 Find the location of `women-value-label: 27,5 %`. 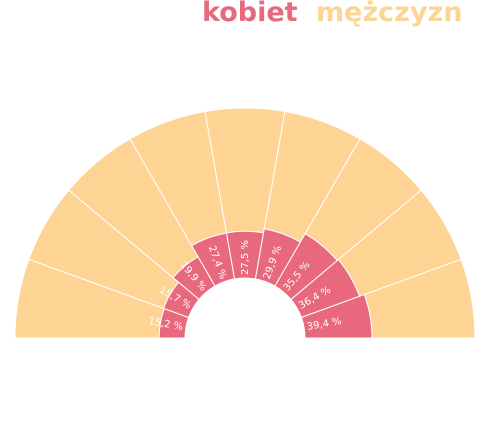

women-value-label: 27,5 % is located at coordinates (245, 257).